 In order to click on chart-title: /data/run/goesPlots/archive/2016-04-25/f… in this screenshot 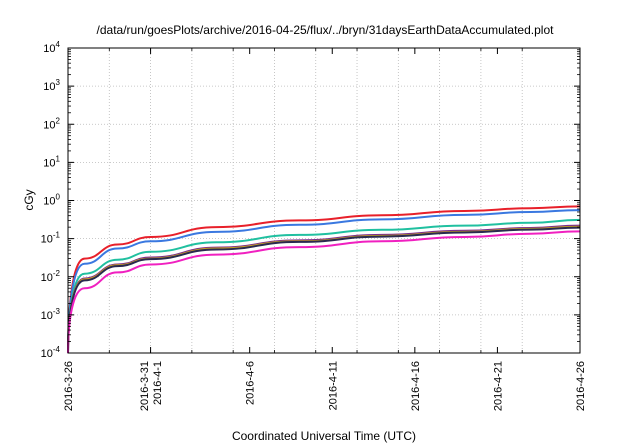, I will do `click(326, 30)`.